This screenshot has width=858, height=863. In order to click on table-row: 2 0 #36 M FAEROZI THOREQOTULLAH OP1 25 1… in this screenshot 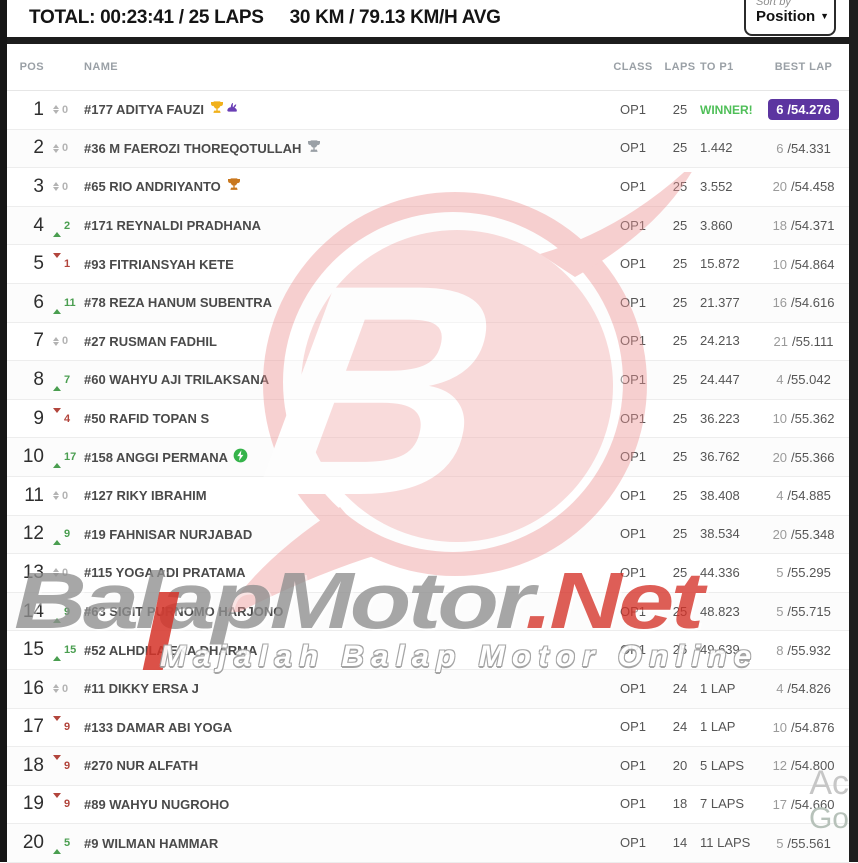, I will do `click(428, 149)`.